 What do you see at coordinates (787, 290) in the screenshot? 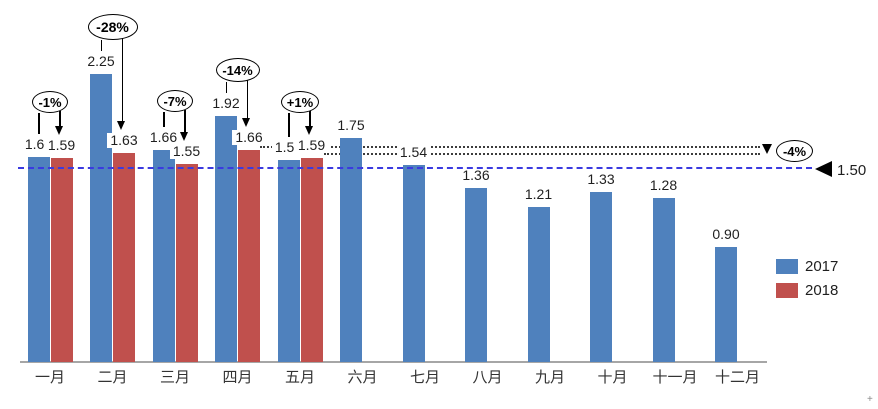
I see `legend-swatch-2018` at bounding box center [787, 290].